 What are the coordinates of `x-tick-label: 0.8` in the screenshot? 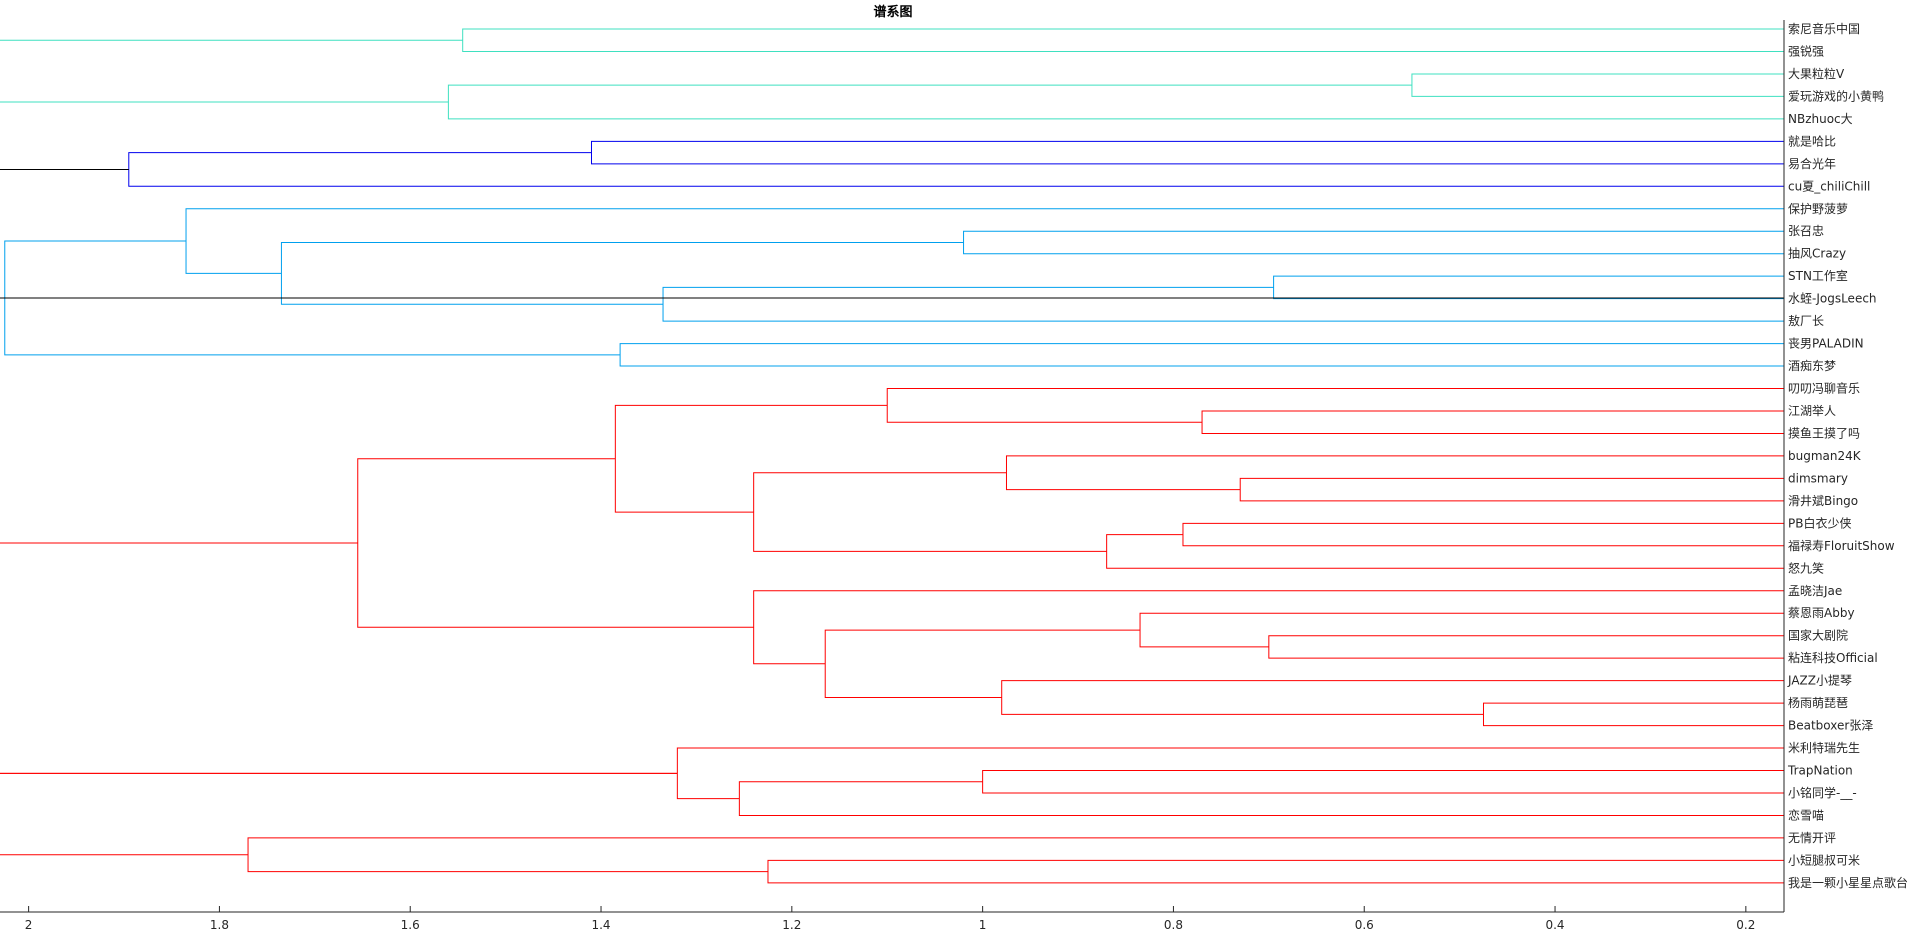 It's located at (1173, 925).